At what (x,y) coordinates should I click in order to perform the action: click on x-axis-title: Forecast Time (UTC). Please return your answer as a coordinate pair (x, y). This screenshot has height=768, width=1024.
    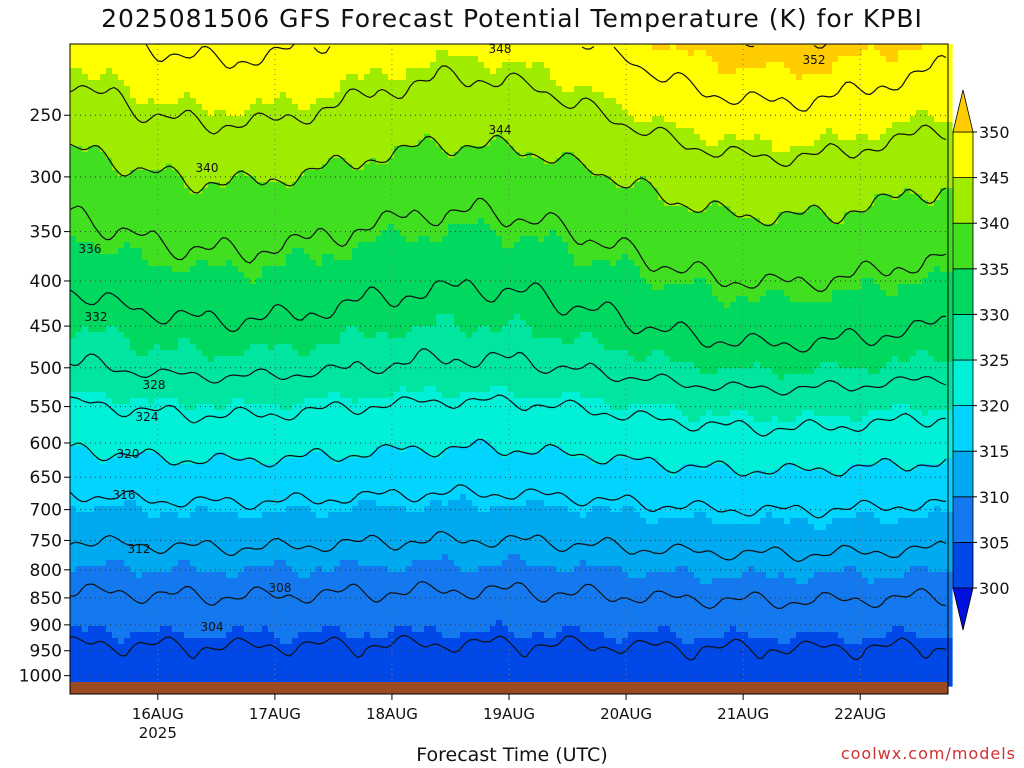
    Looking at the image, I should click on (512, 755).